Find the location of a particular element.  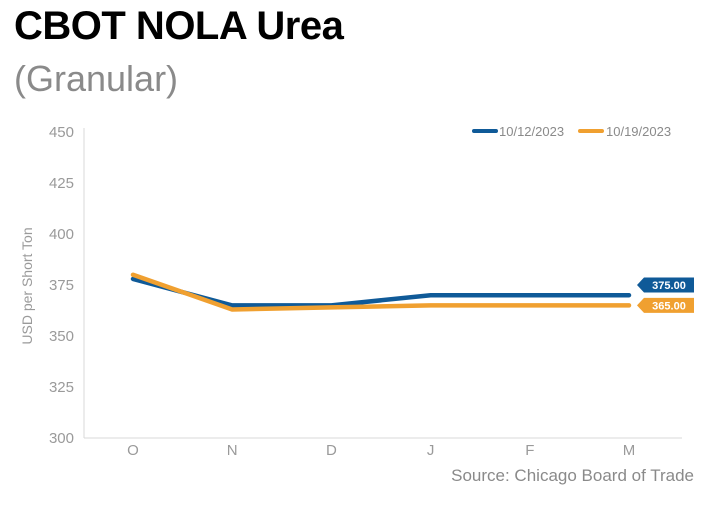

chart-title: CBOT NOLA Urea is located at coordinates (179, 26).